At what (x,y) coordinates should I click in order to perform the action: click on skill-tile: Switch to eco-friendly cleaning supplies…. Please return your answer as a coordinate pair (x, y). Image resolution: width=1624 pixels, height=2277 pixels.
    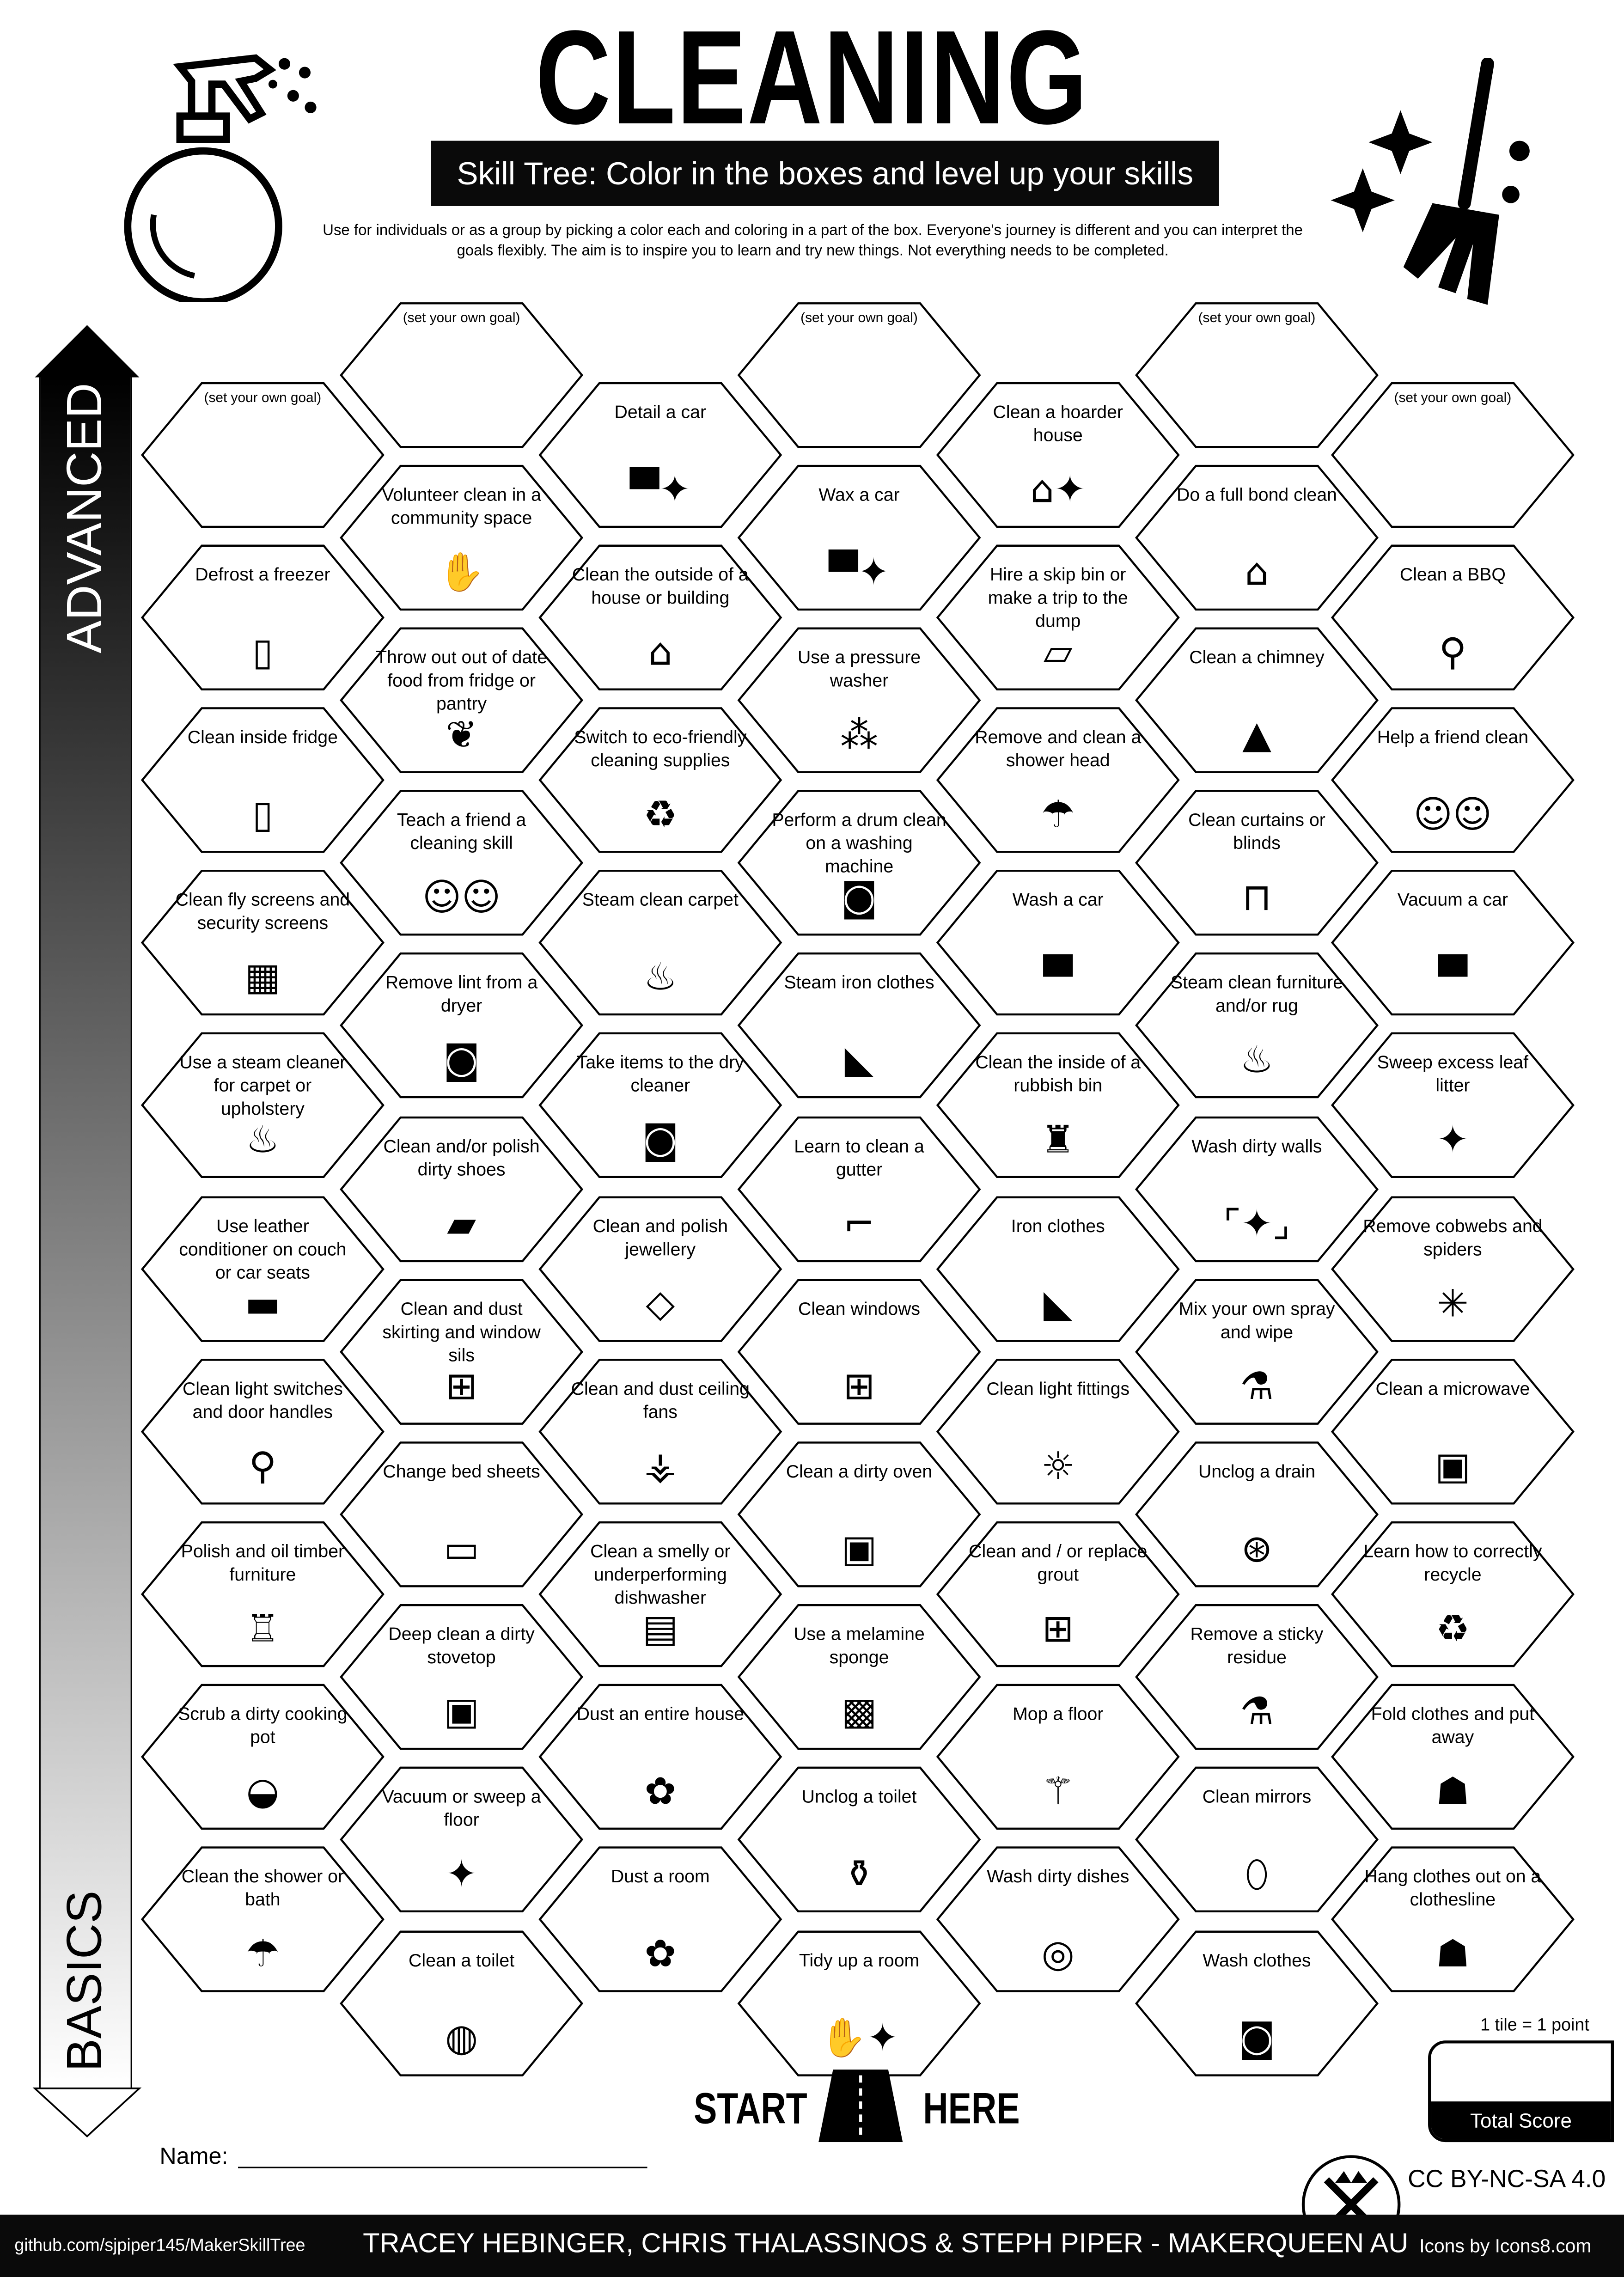
    Looking at the image, I should click on (660, 780).